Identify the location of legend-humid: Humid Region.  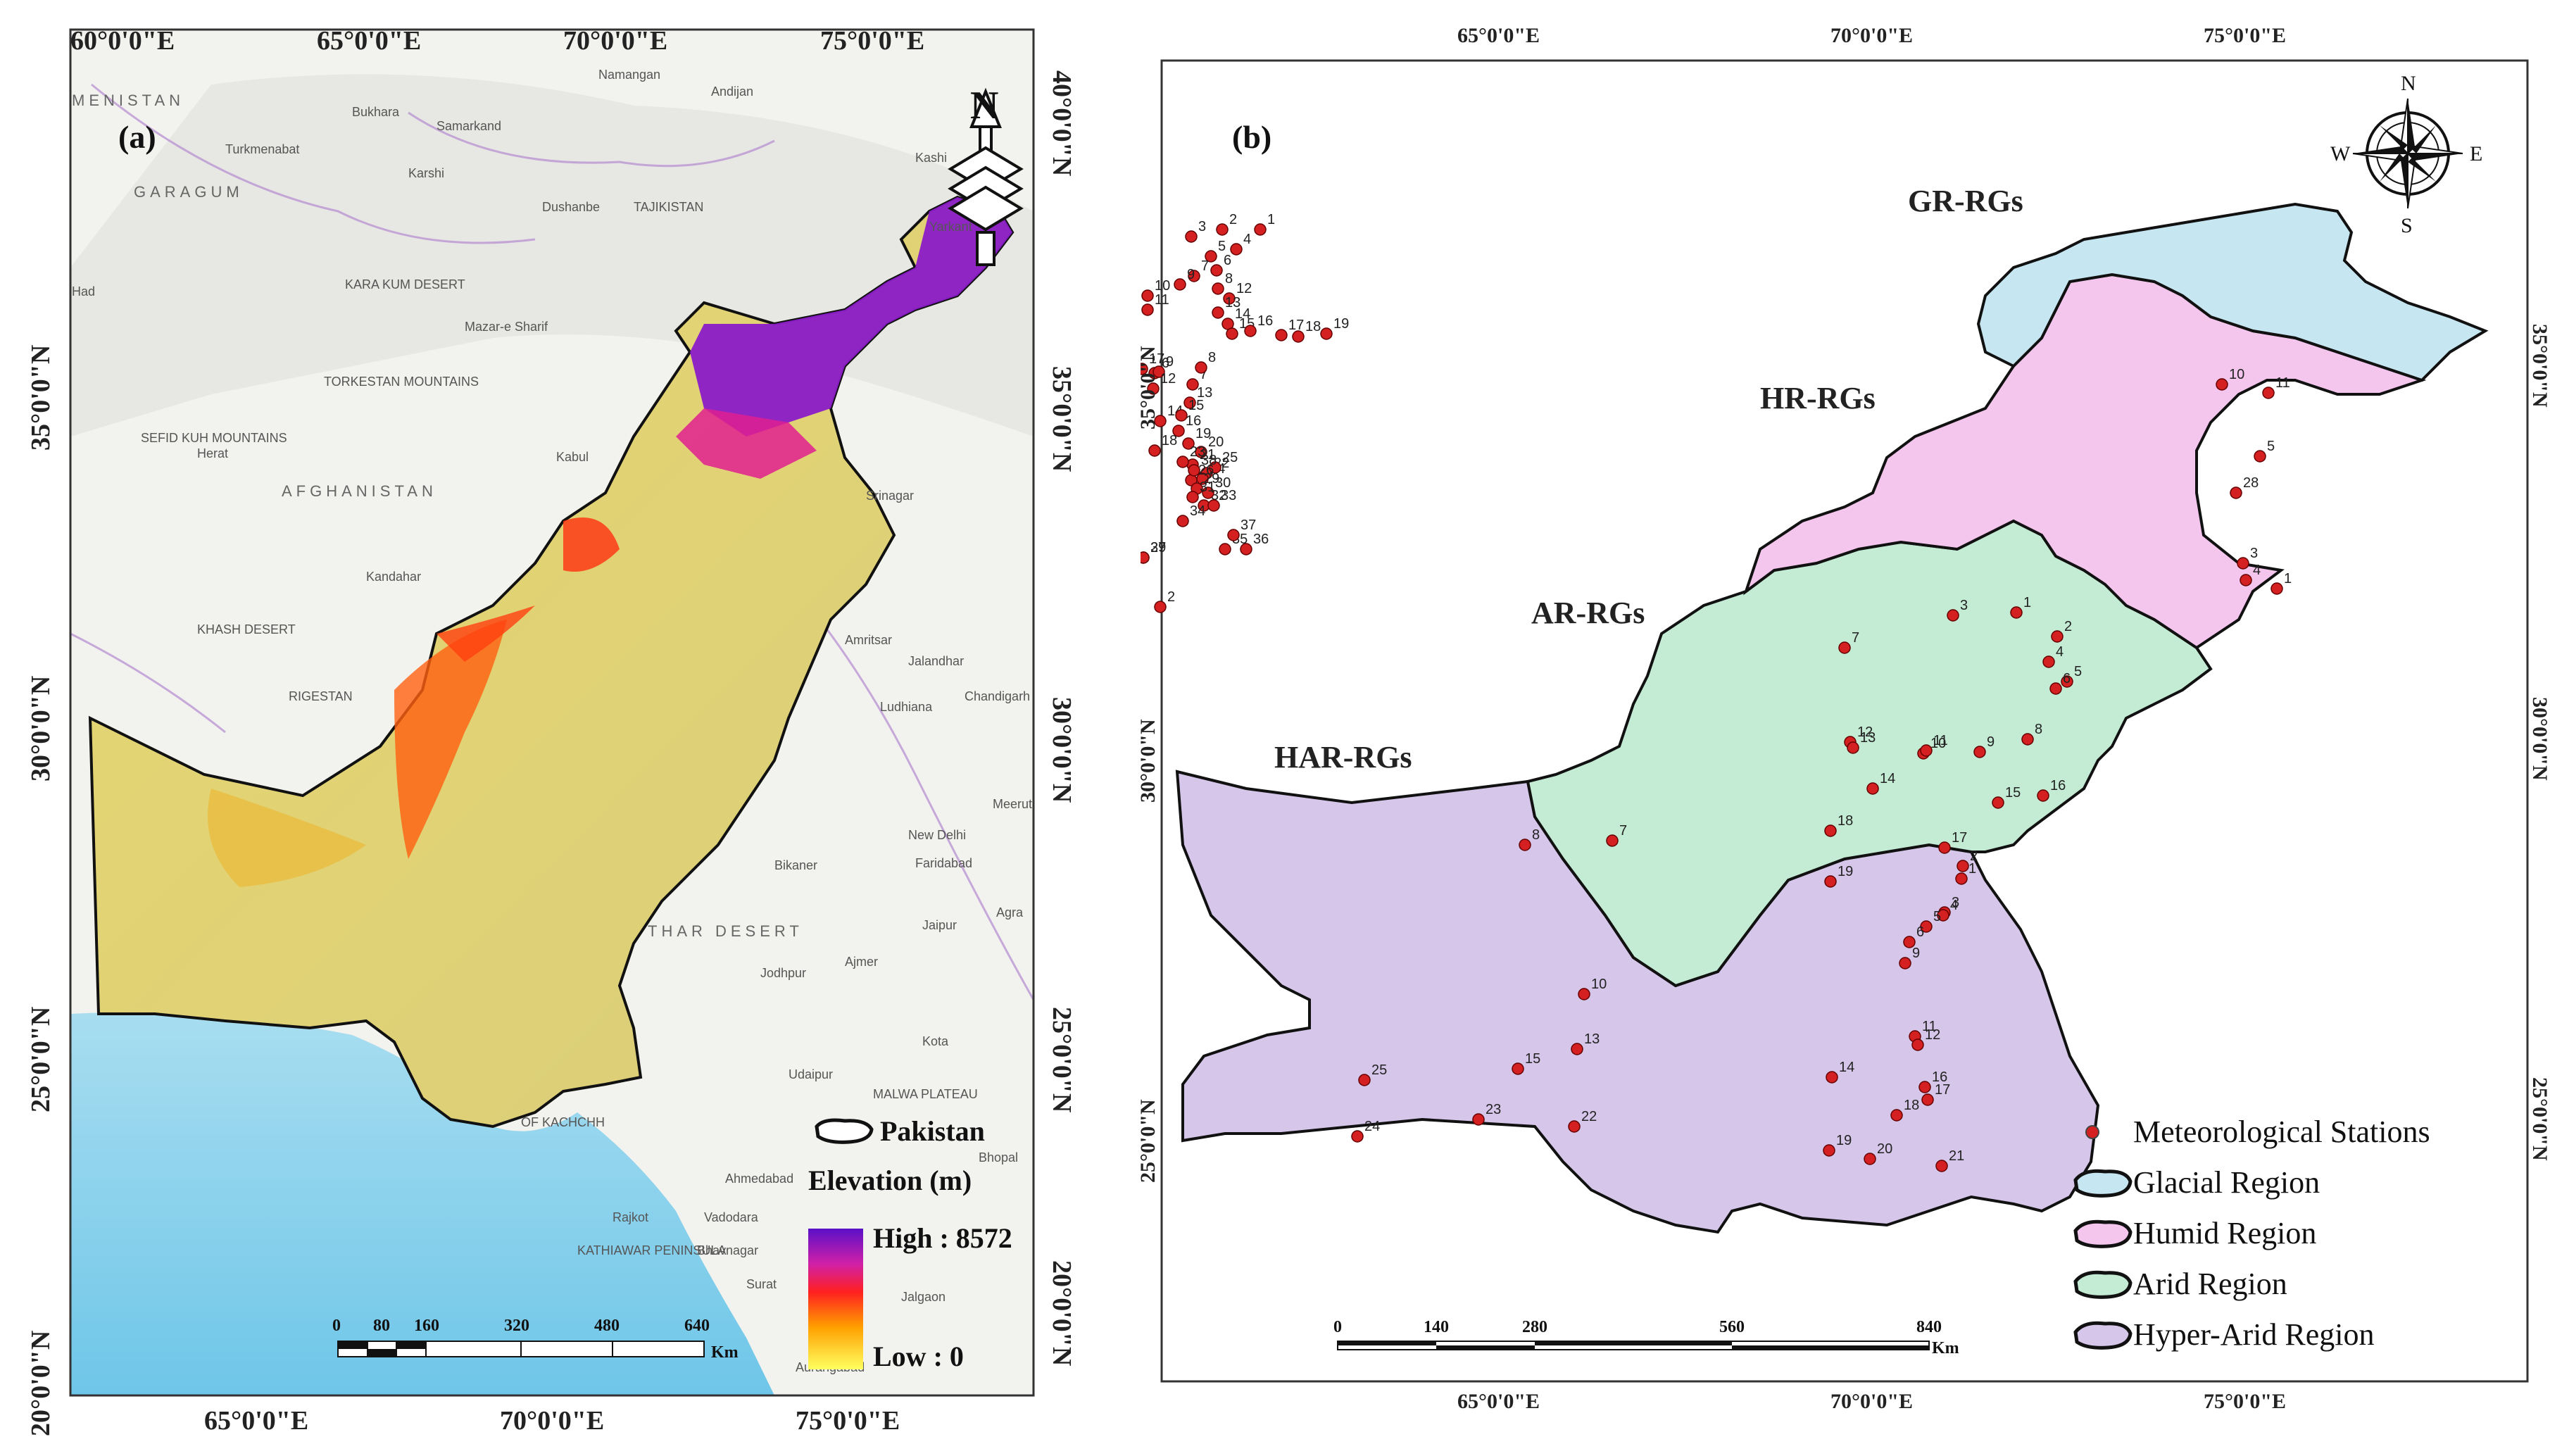
(2224, 1233).